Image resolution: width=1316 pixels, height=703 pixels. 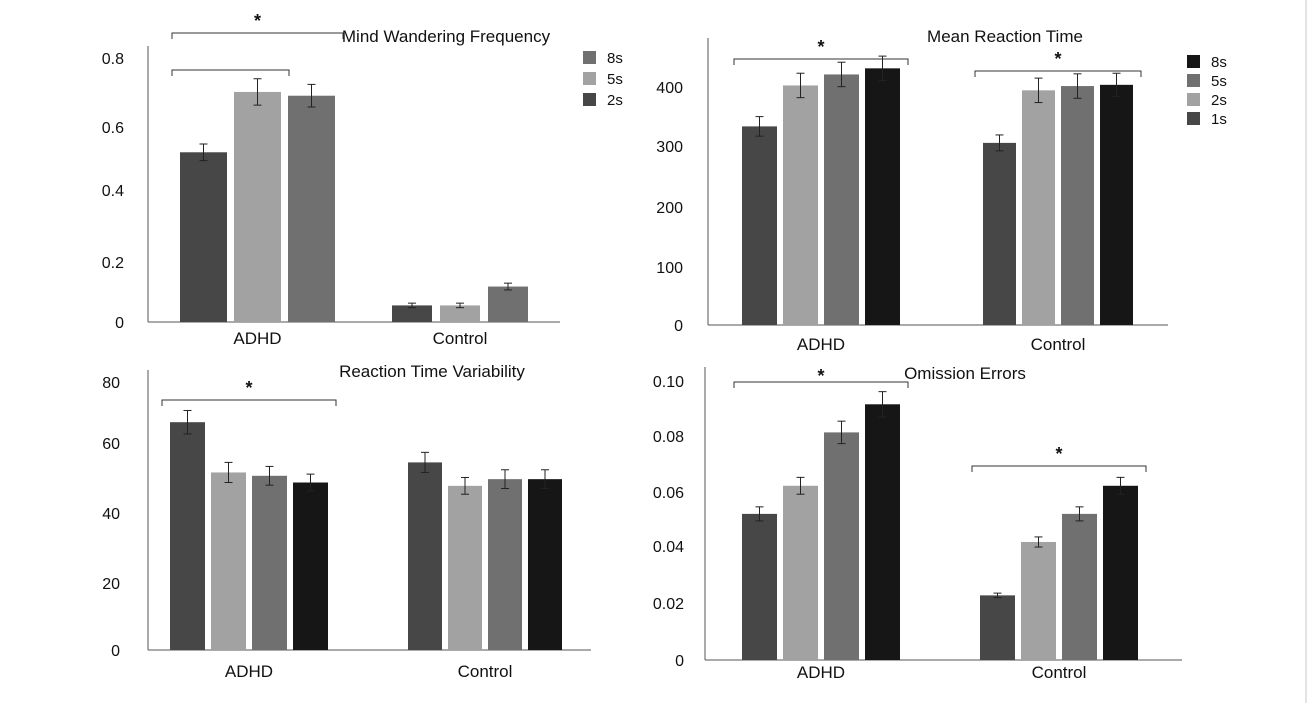 What do you see at coordinates (432, 371) in the screenshot?
I see `chart-title: Reaction Time Variability` at bounding box center [432, 371].